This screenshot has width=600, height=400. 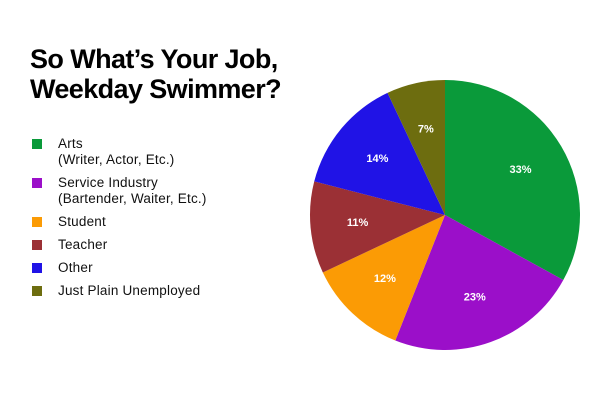 What do you see at coordinates (475, 297) in the screenshot?
I see `pie-slice-label-1: 23%` at bounding box center [475, 297].